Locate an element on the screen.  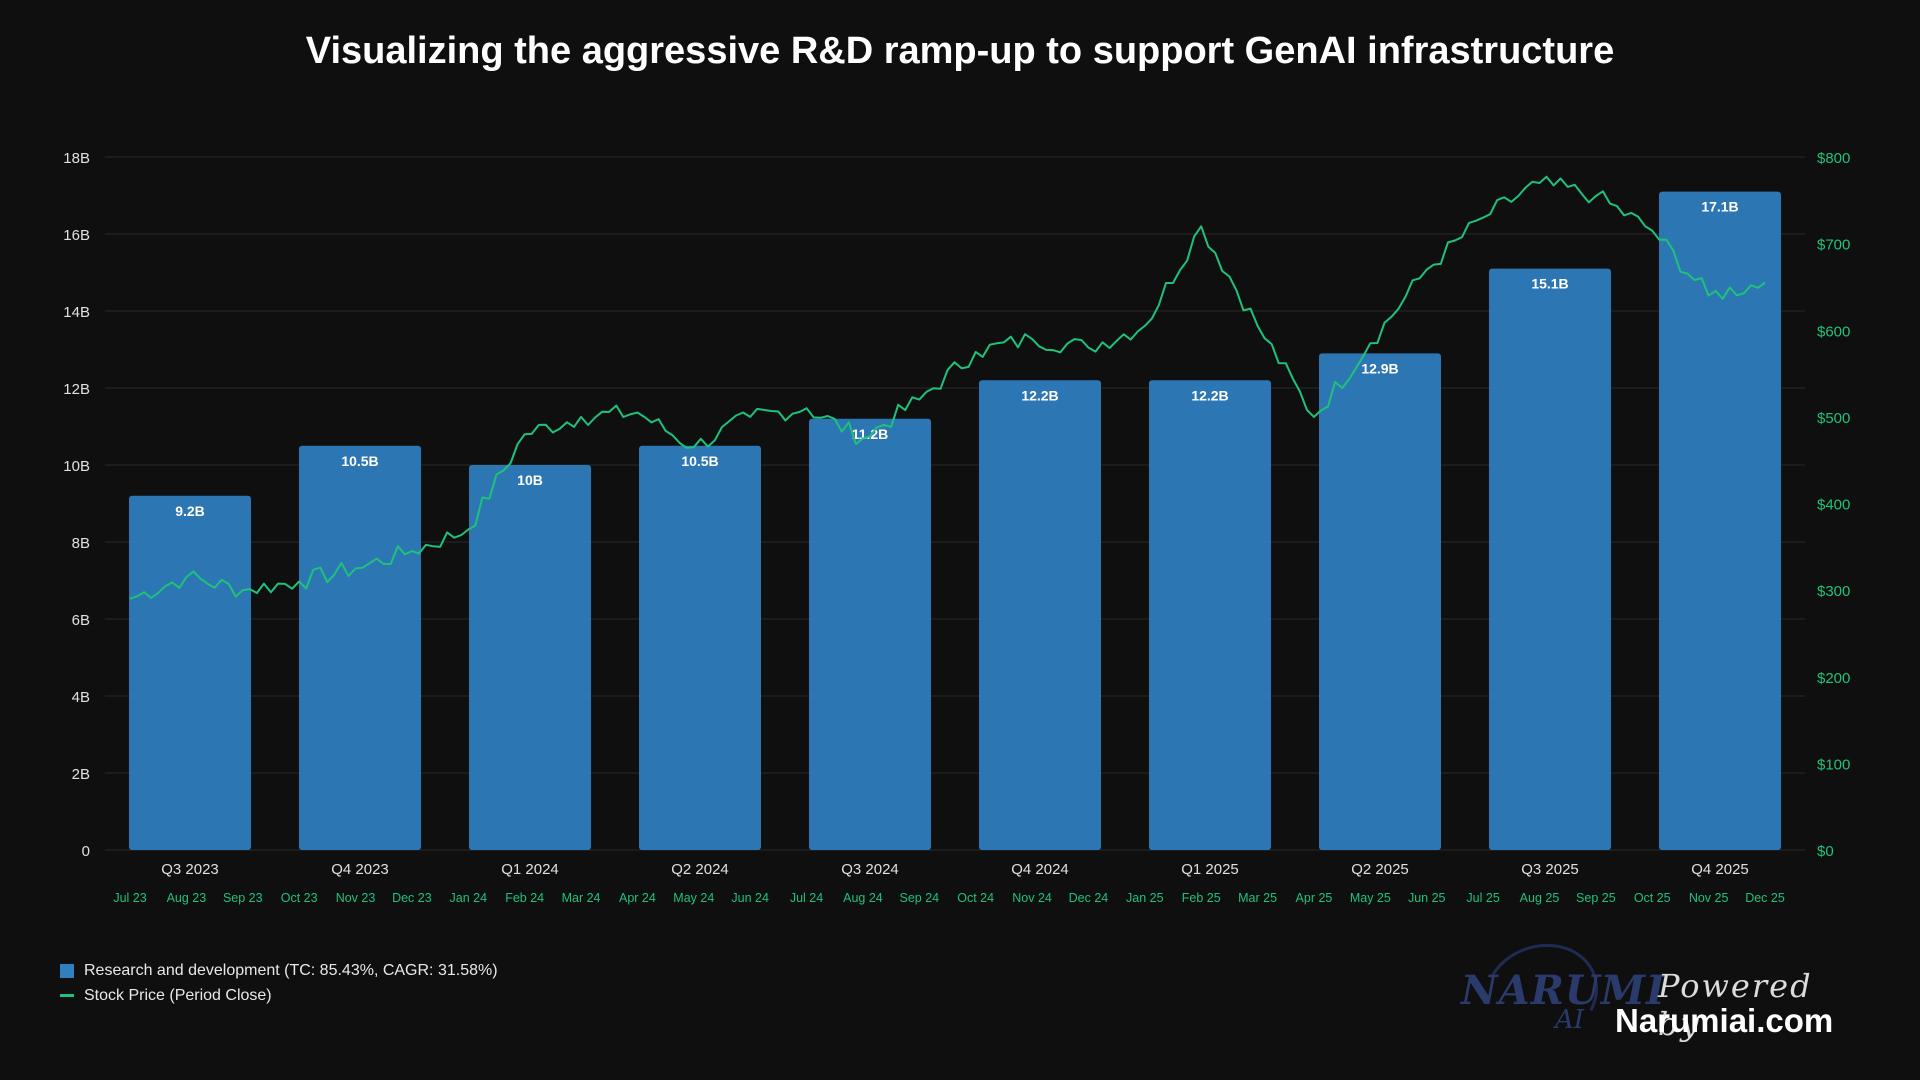
category-tick-label: Q4 2024 is located at coordinates (1040, 869).